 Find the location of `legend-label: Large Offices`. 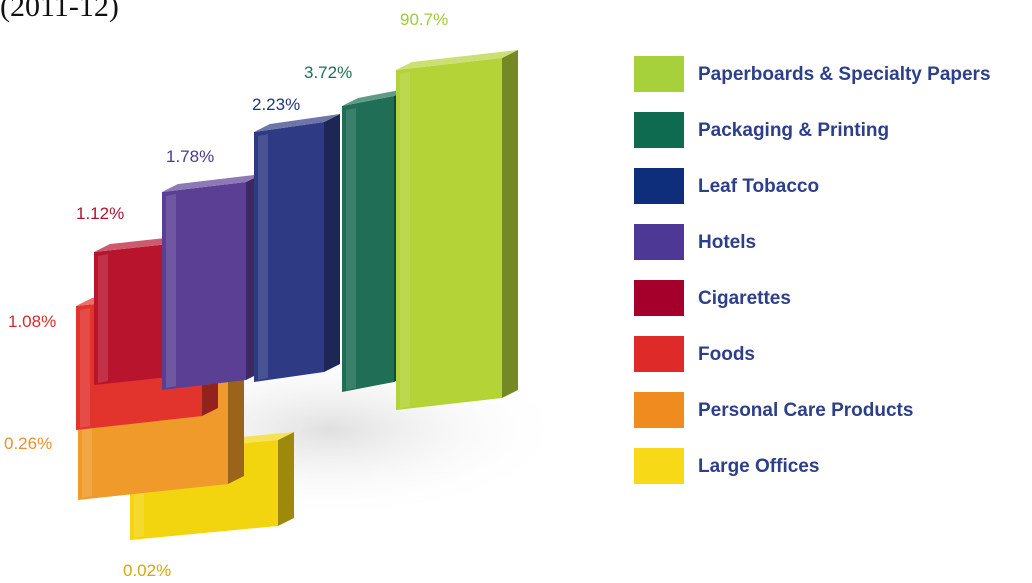

legend-label: Large Offices is located at coordinates (759, 466).